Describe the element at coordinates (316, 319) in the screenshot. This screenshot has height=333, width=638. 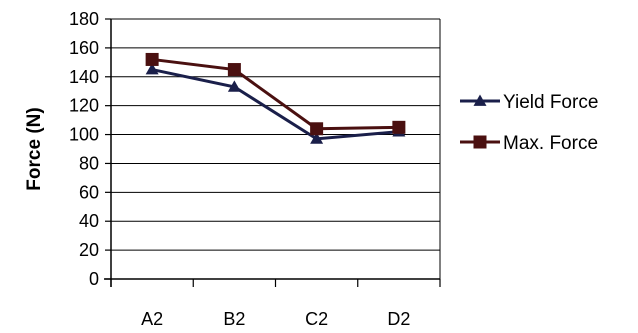
I see `x-tick-label: C2` at that location.